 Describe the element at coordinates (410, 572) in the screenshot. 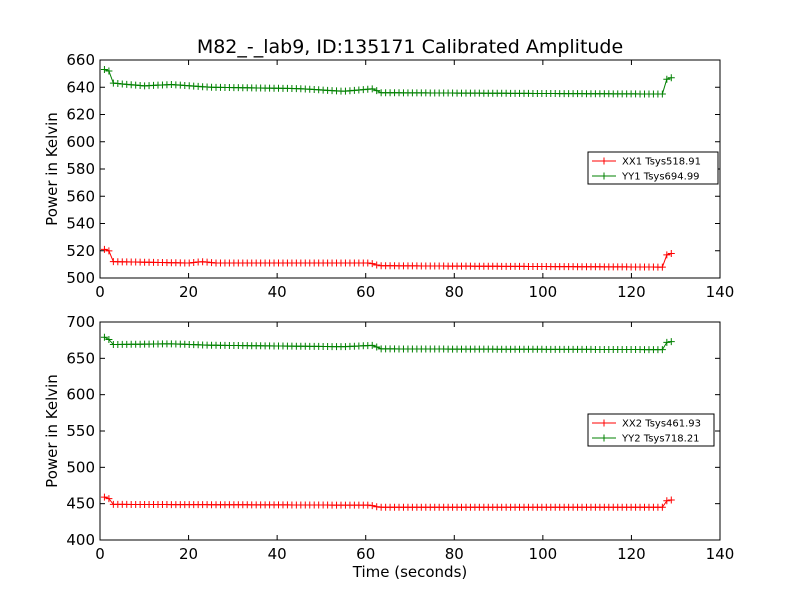

I see `x-axis-label: Time (seconds)` at that location.